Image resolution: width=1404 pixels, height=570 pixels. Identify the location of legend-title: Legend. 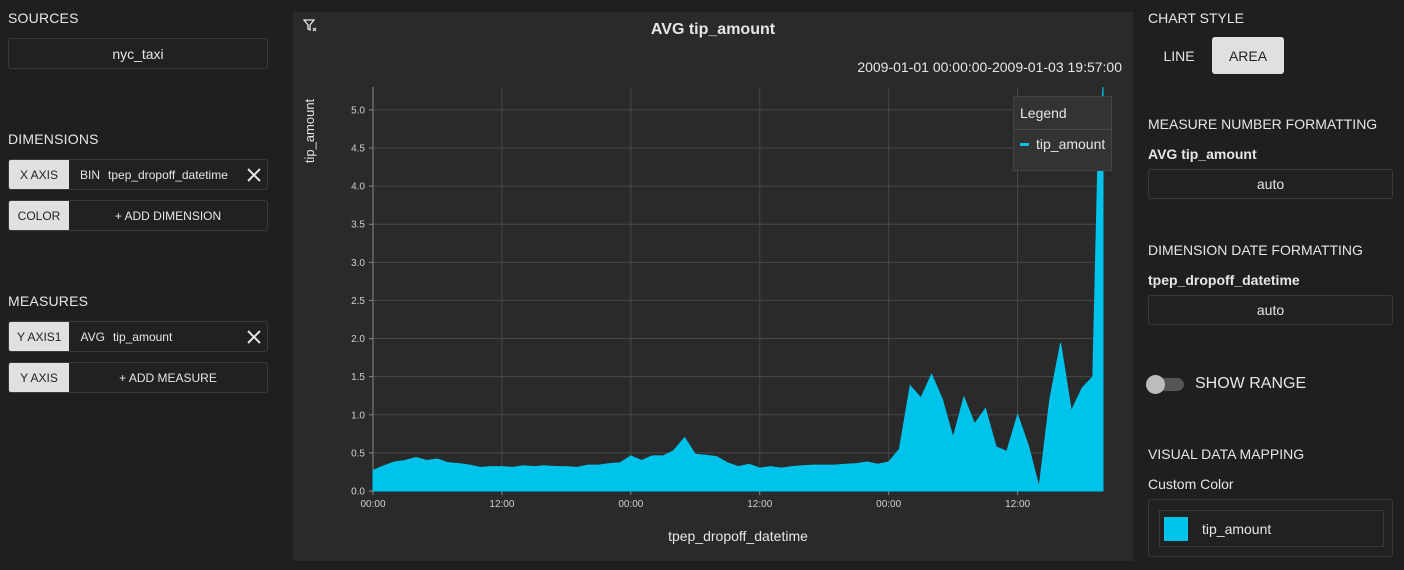
(1043, 113).